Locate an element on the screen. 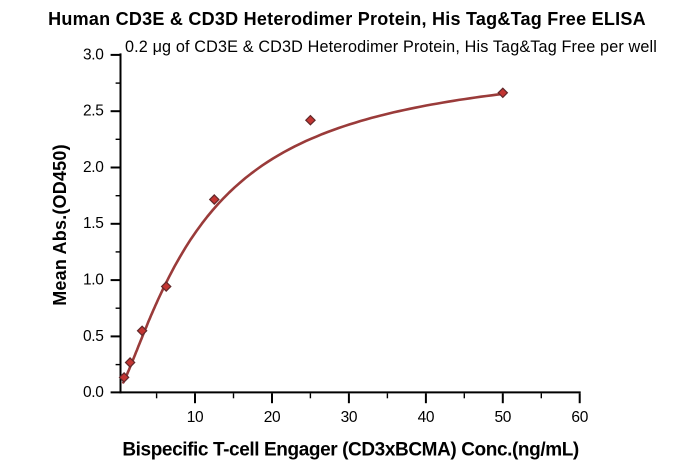 This screenshot has width=673, height=471. svg-text: 60 is located at coordinates (579, 417).